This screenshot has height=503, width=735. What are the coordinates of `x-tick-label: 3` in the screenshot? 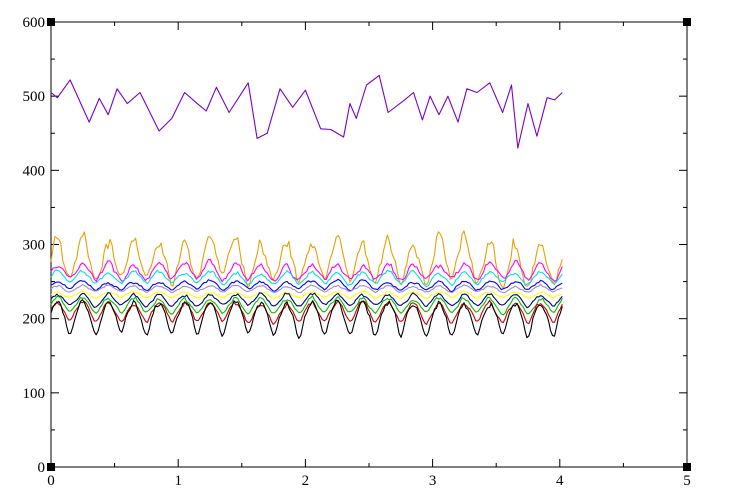 It's located at (433, 481).